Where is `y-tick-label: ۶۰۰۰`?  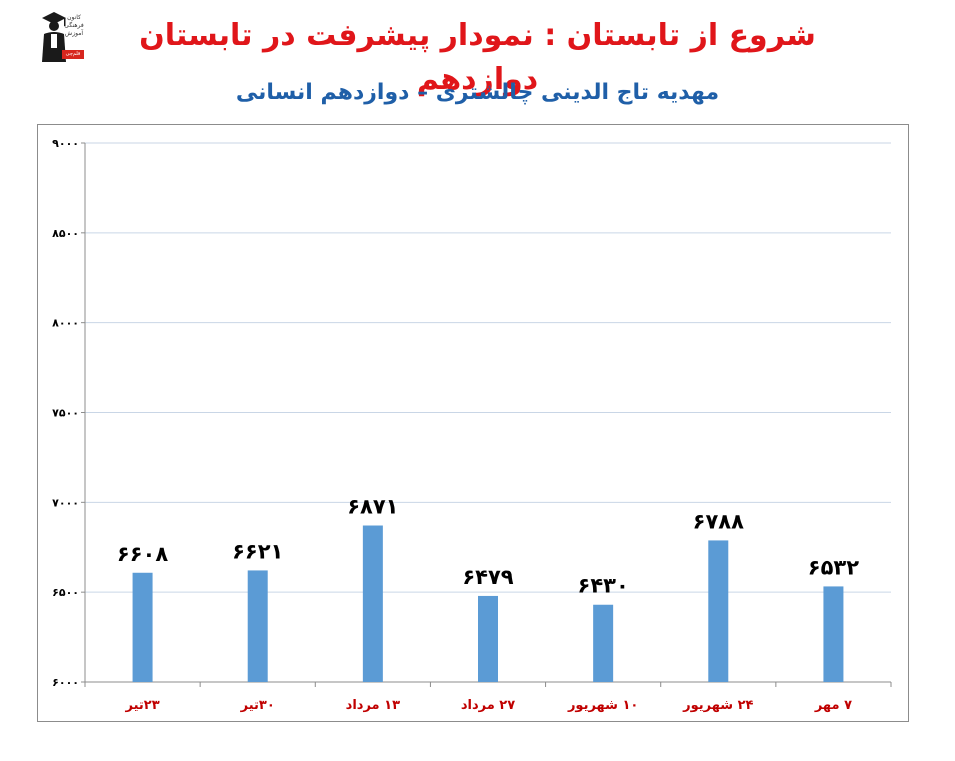 y-tick-label: ۶۰۰۰ is located at coordinates (65, 682).